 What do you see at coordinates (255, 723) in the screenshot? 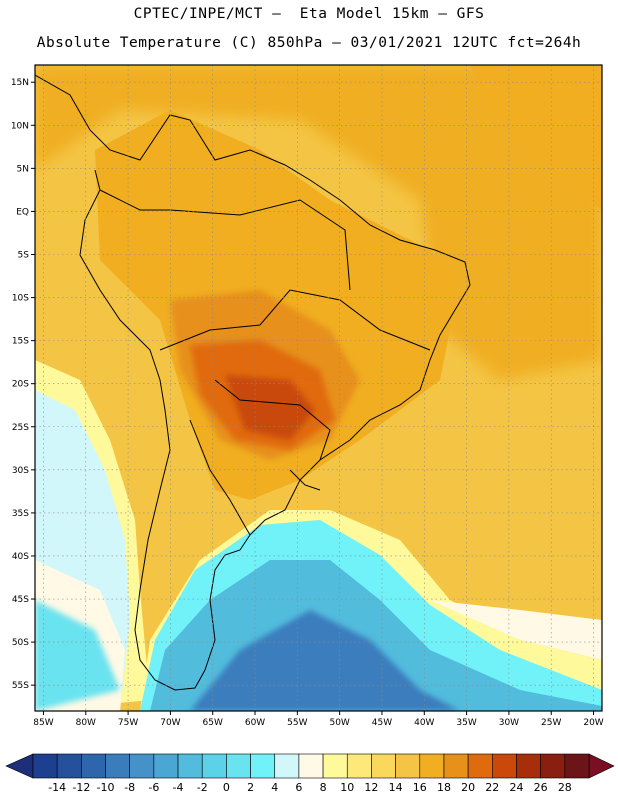
I see `x-tick-label: 60W` at bounding box center [255, 723].